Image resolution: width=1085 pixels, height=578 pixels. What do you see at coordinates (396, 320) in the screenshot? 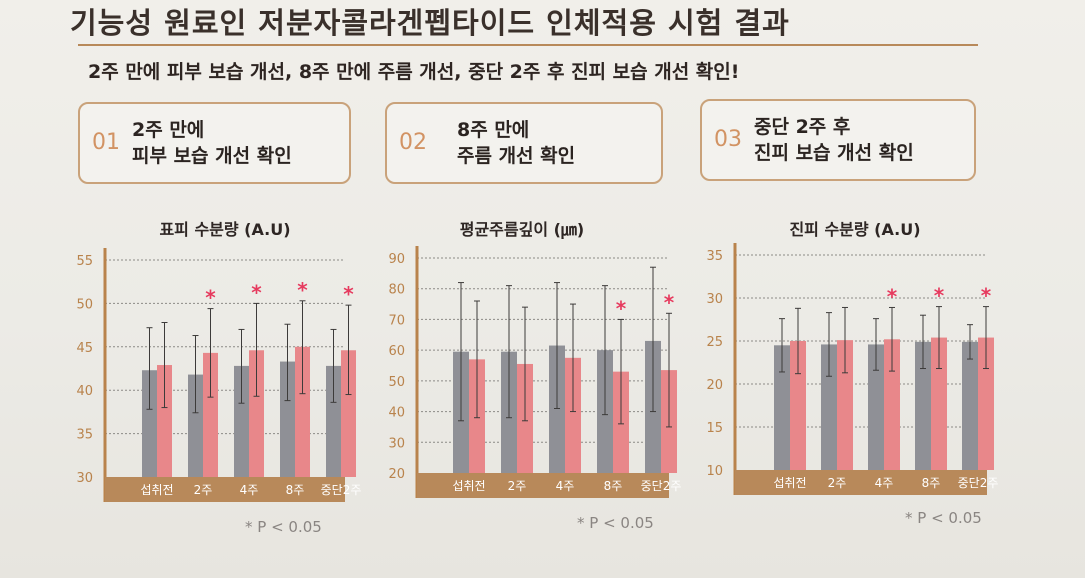
I see `y-tick-label: 70` at bounding box center [396, 320].